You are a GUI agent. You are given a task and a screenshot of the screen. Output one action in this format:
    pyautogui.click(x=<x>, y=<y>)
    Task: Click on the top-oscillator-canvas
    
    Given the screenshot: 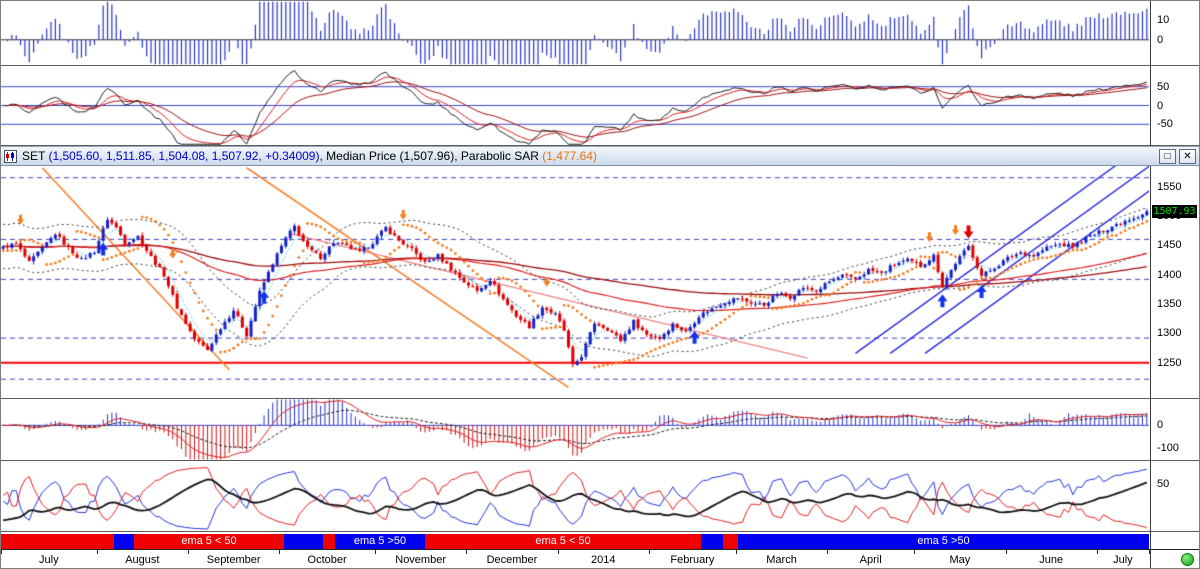 What is the action you would take?
    pyautogui.click(x=575, y=33)
    